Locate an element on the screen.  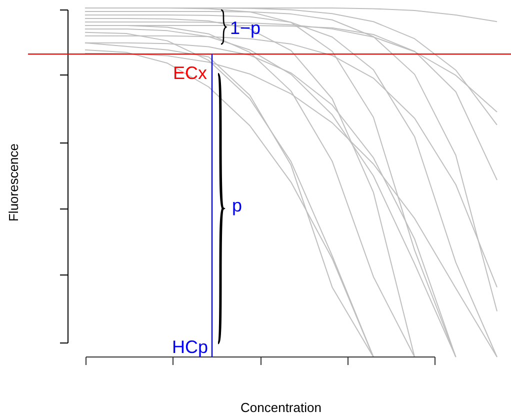
ref-line-label: ECx is located at coordinates (189, 73).